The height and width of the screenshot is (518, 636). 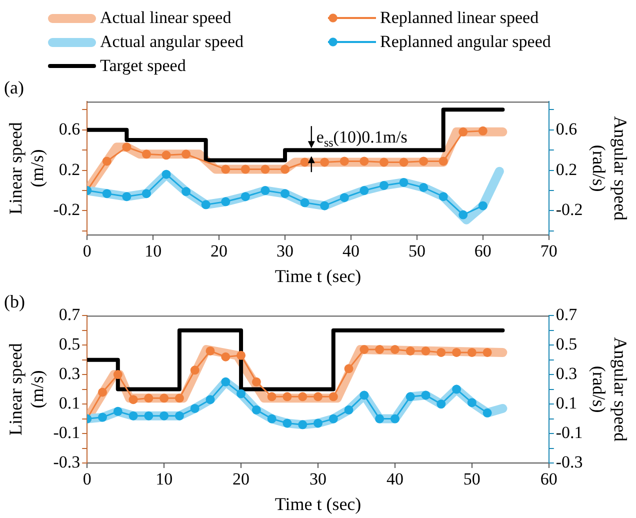 I want to click on x-tick-label: 40, so click(x=351, y=251).